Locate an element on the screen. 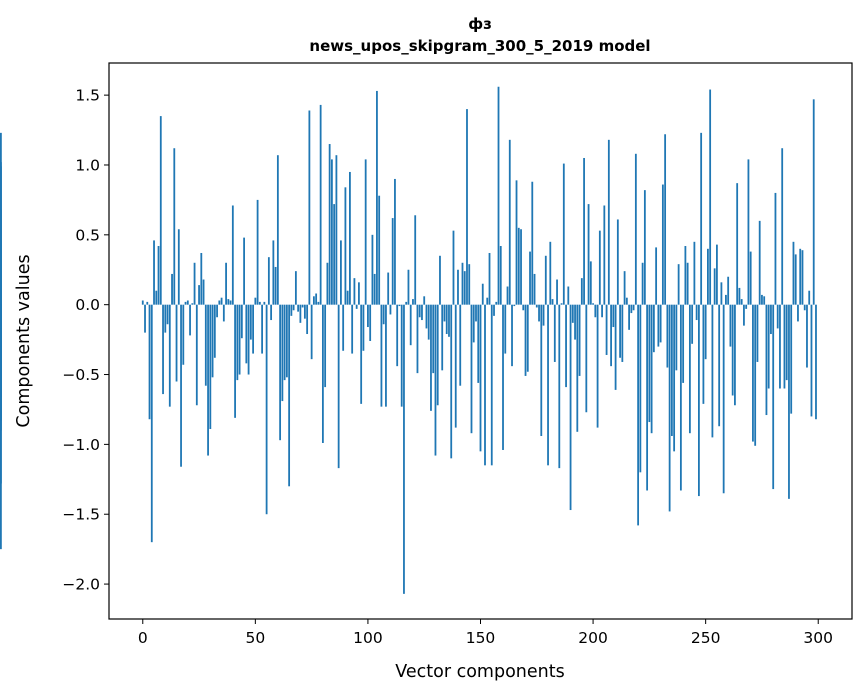 This screenshot has width=867, height=696. y-tick-label: 0.0 is located at coordinates (87, 305).